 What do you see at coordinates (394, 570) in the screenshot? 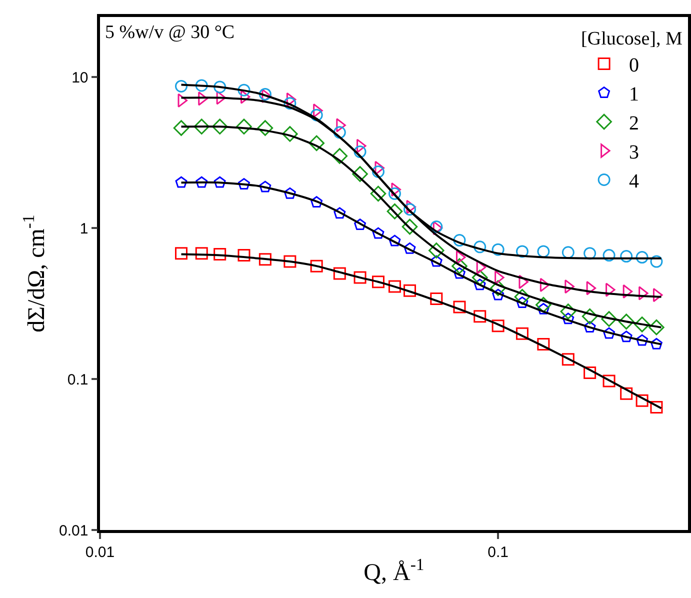
I see `x-axis-title: Q, Å$^{-1}$` at bounding box center [394, 570].